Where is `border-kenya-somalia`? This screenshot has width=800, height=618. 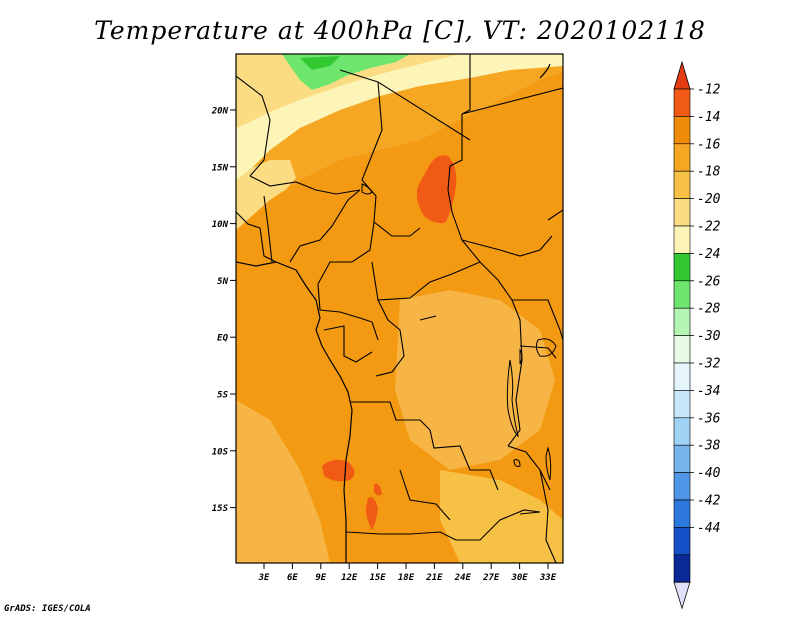 border-kenya-somalia is located at coordinates (555, 215).